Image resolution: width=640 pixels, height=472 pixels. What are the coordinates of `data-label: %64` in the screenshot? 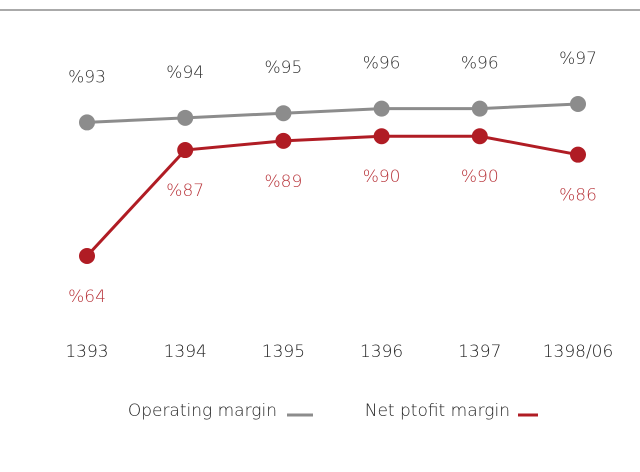 It's located at (87, 297).